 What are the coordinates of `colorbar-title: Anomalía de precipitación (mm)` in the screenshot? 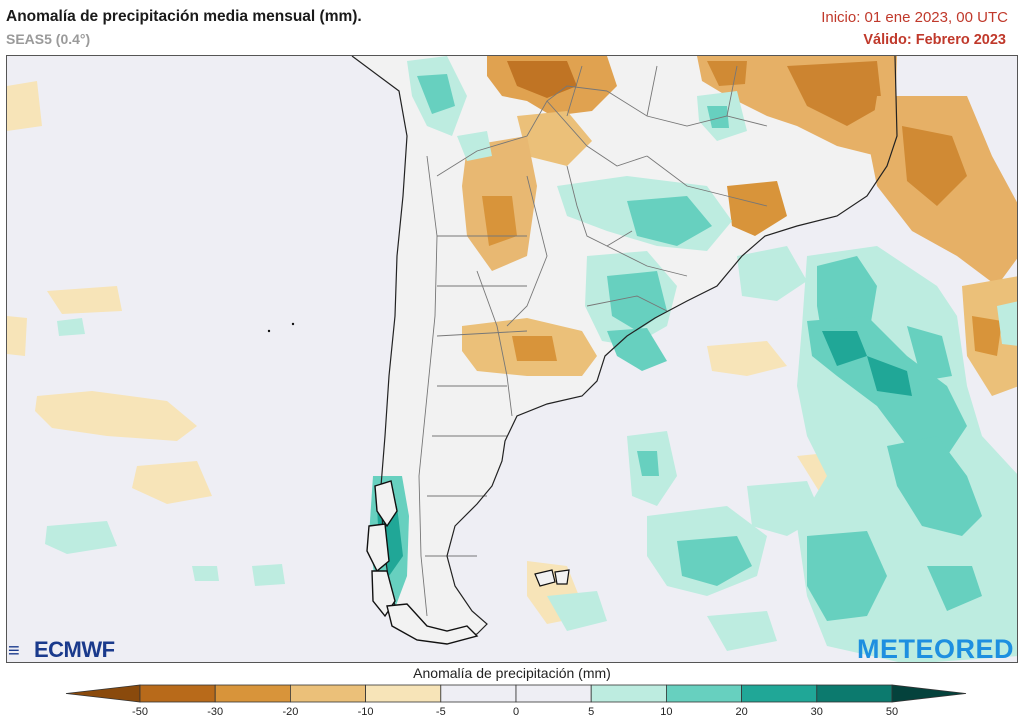 It's located at (512, 673).